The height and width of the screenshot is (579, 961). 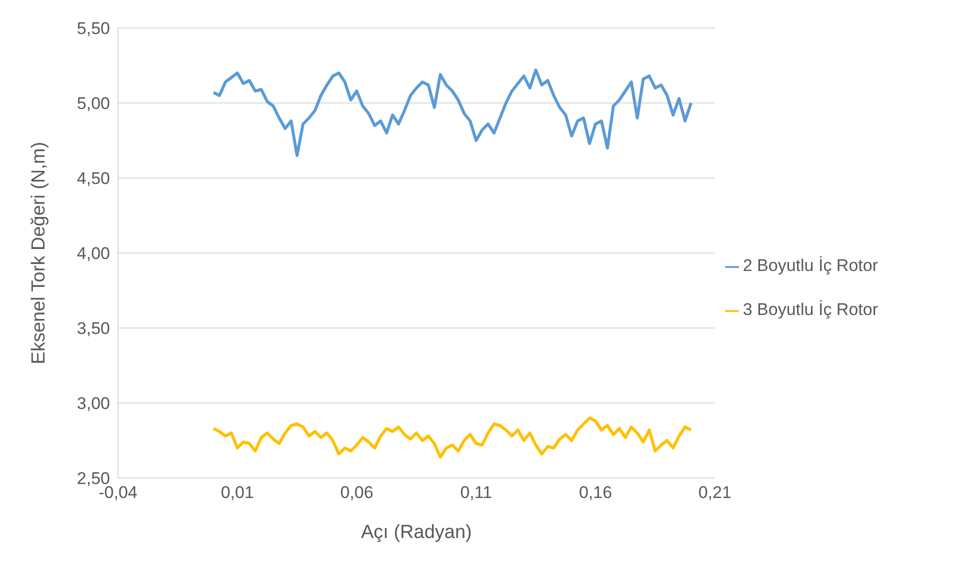 What do you see at coordinates (416, 532) in the screenshot?
I see `x-axis-title: Açı (Radyan)` at bounding box center [416, 532].